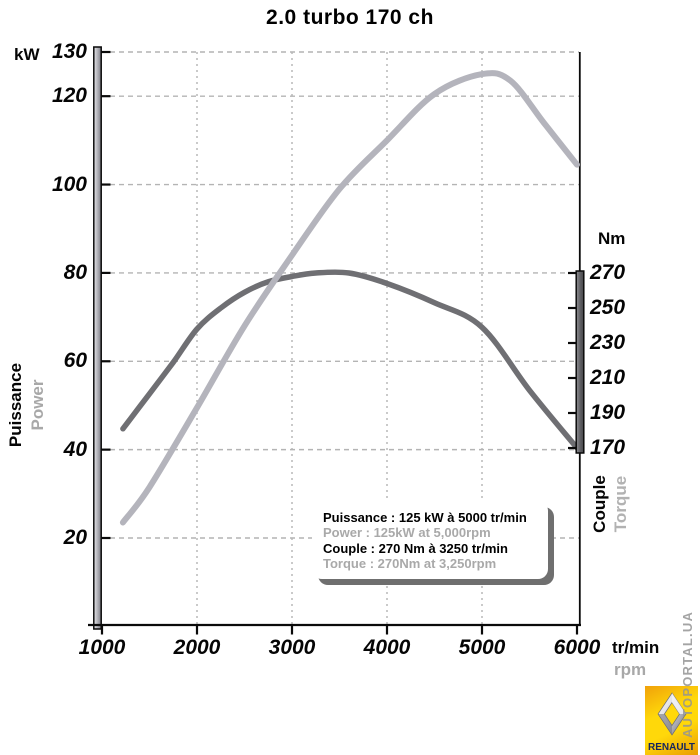  What do you see at coordinates (75, 537) in the screenshot?
I see `left-tick-label: 20` at bounding box center [75, 537].